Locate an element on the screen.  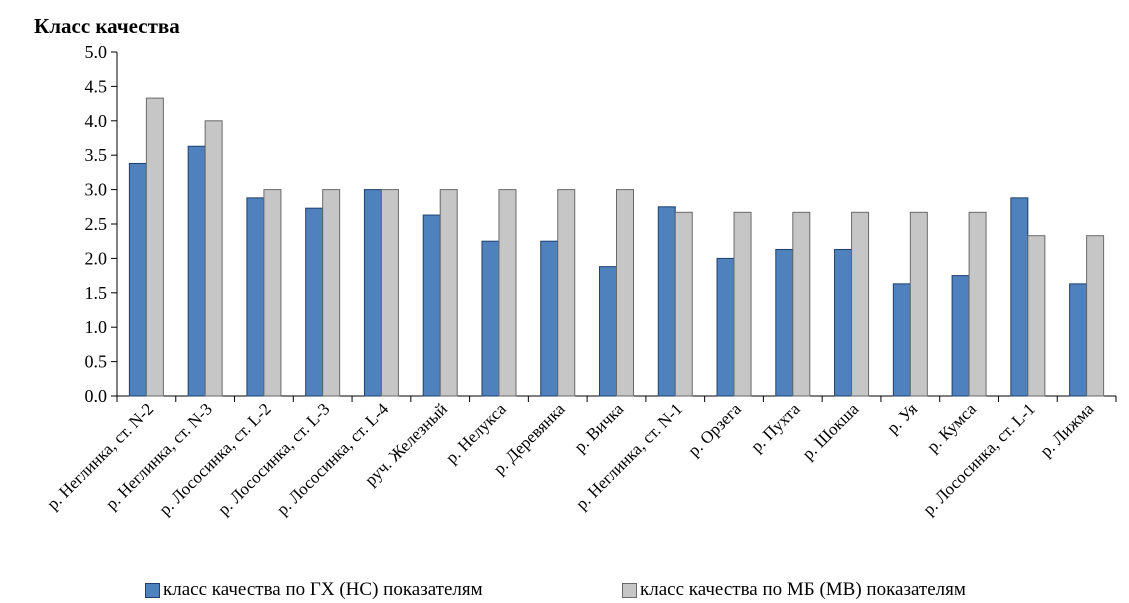
x-tick-label: р. Уя is located at coordinates (902, 418).